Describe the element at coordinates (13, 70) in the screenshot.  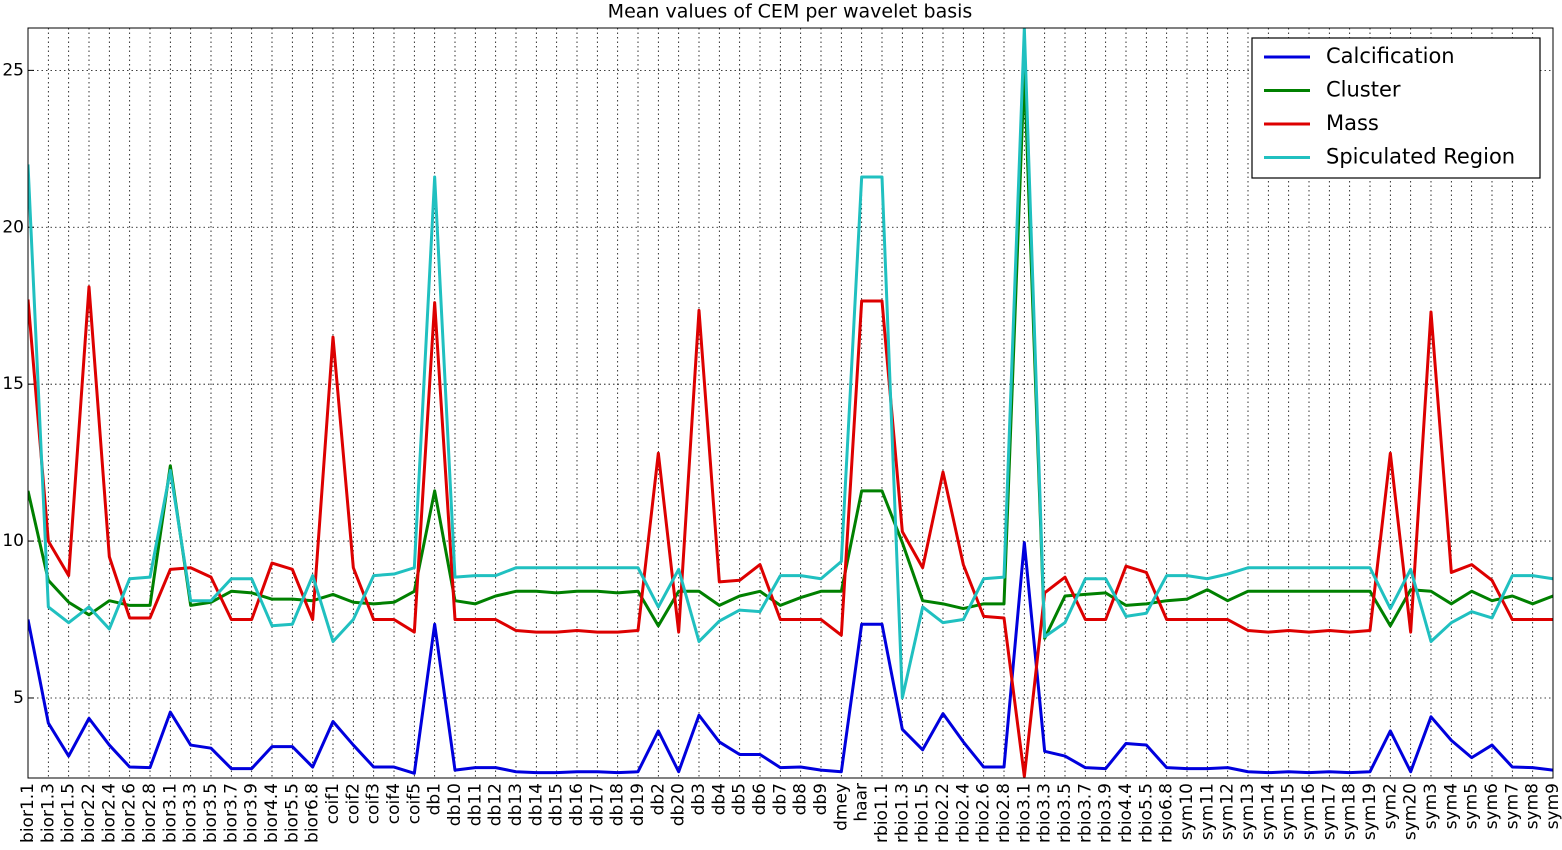
I see `y-tick-label: 25` at that location.